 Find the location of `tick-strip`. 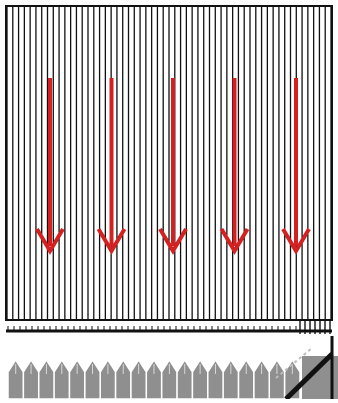

tick-strip is located at coordinates (169, 327).